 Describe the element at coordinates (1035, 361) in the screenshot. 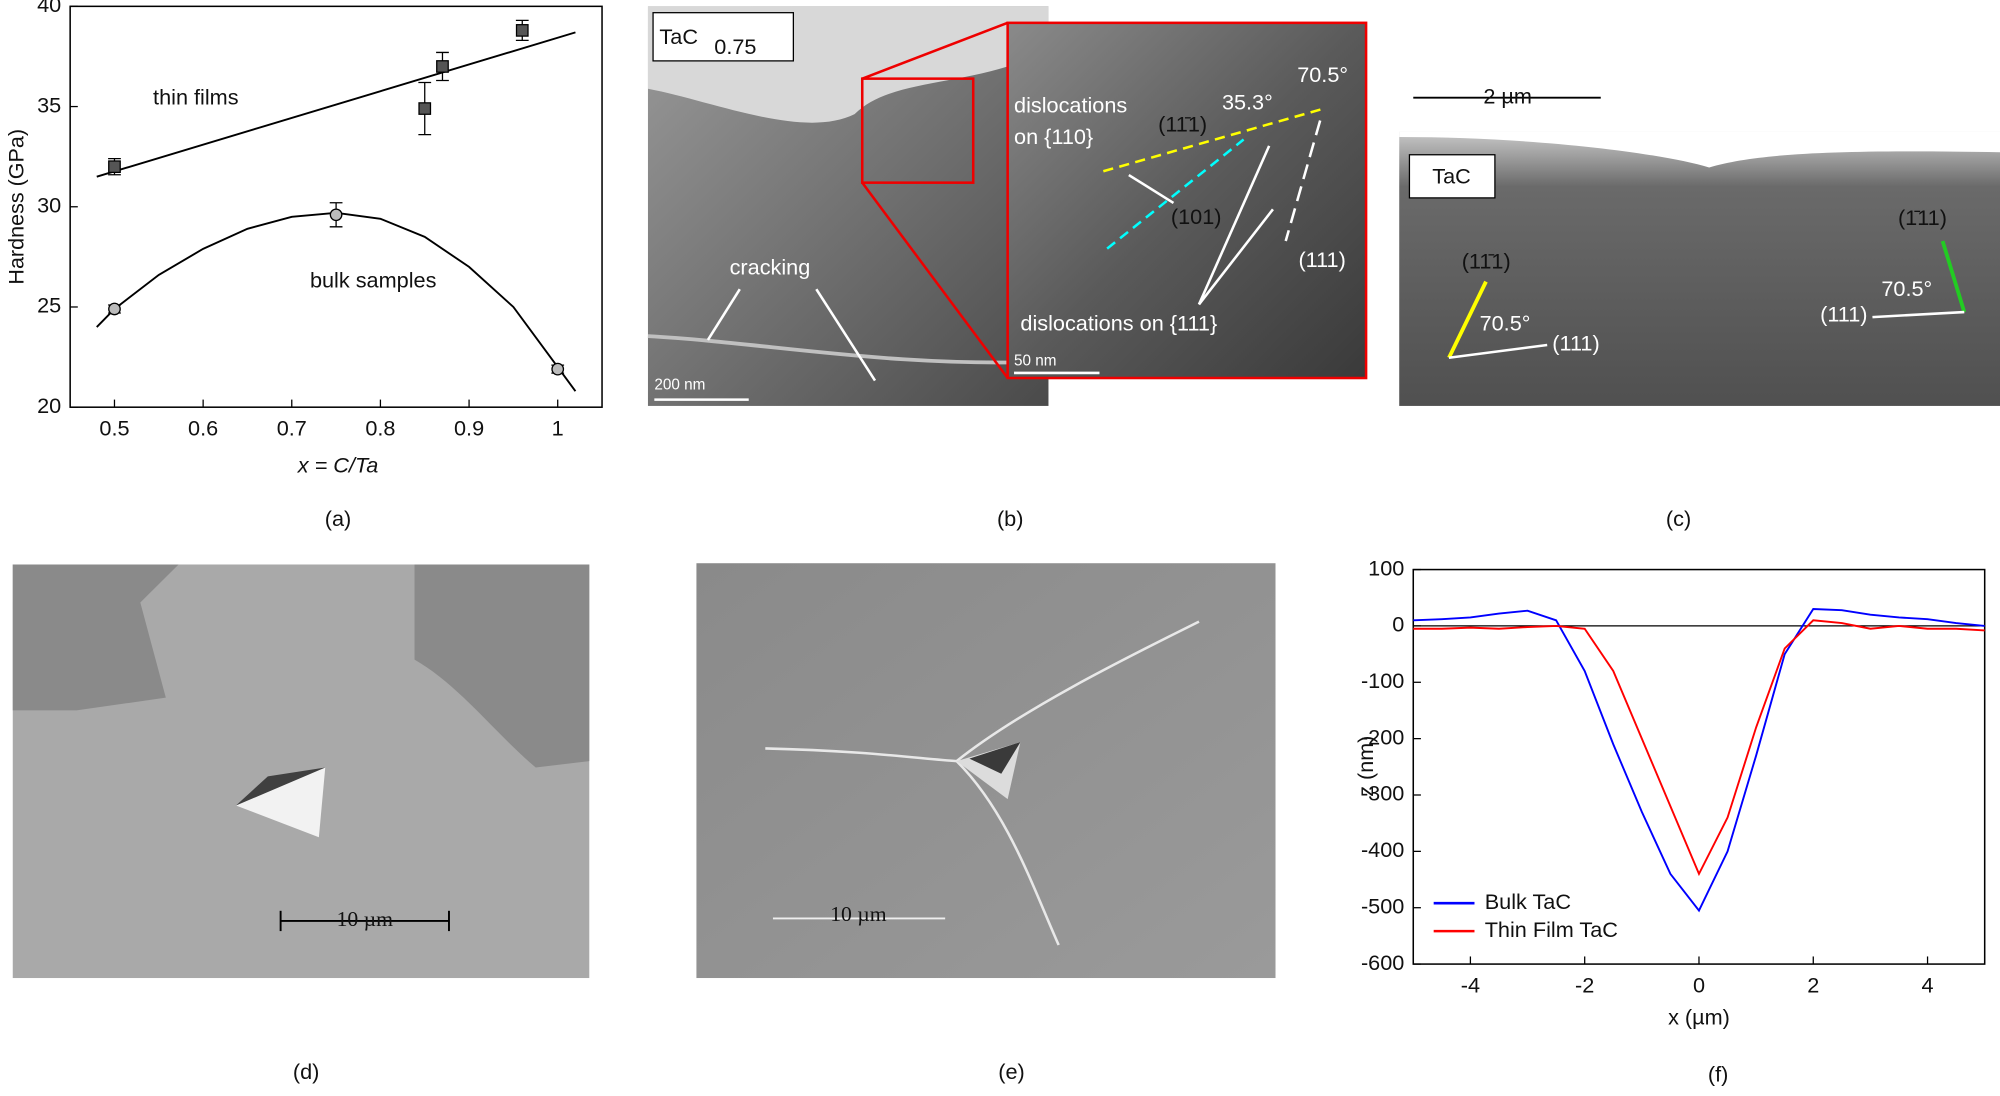

I see `scale-label: 50 nm` at that location.